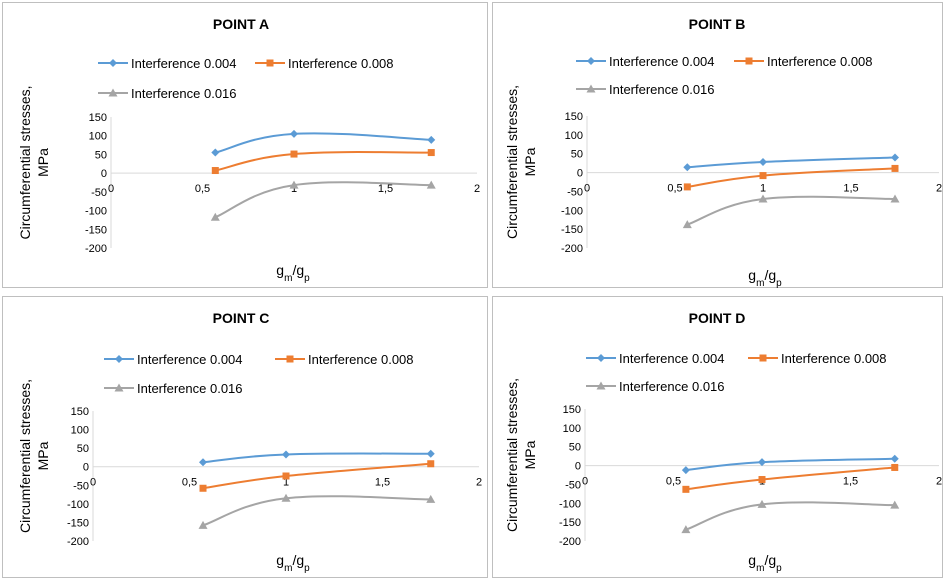 The image size is (945, 580). What do you see at coordinates (241, 318) in the screenshot?
I see `chart-title: POINT C` at bounding box center [241, 318].